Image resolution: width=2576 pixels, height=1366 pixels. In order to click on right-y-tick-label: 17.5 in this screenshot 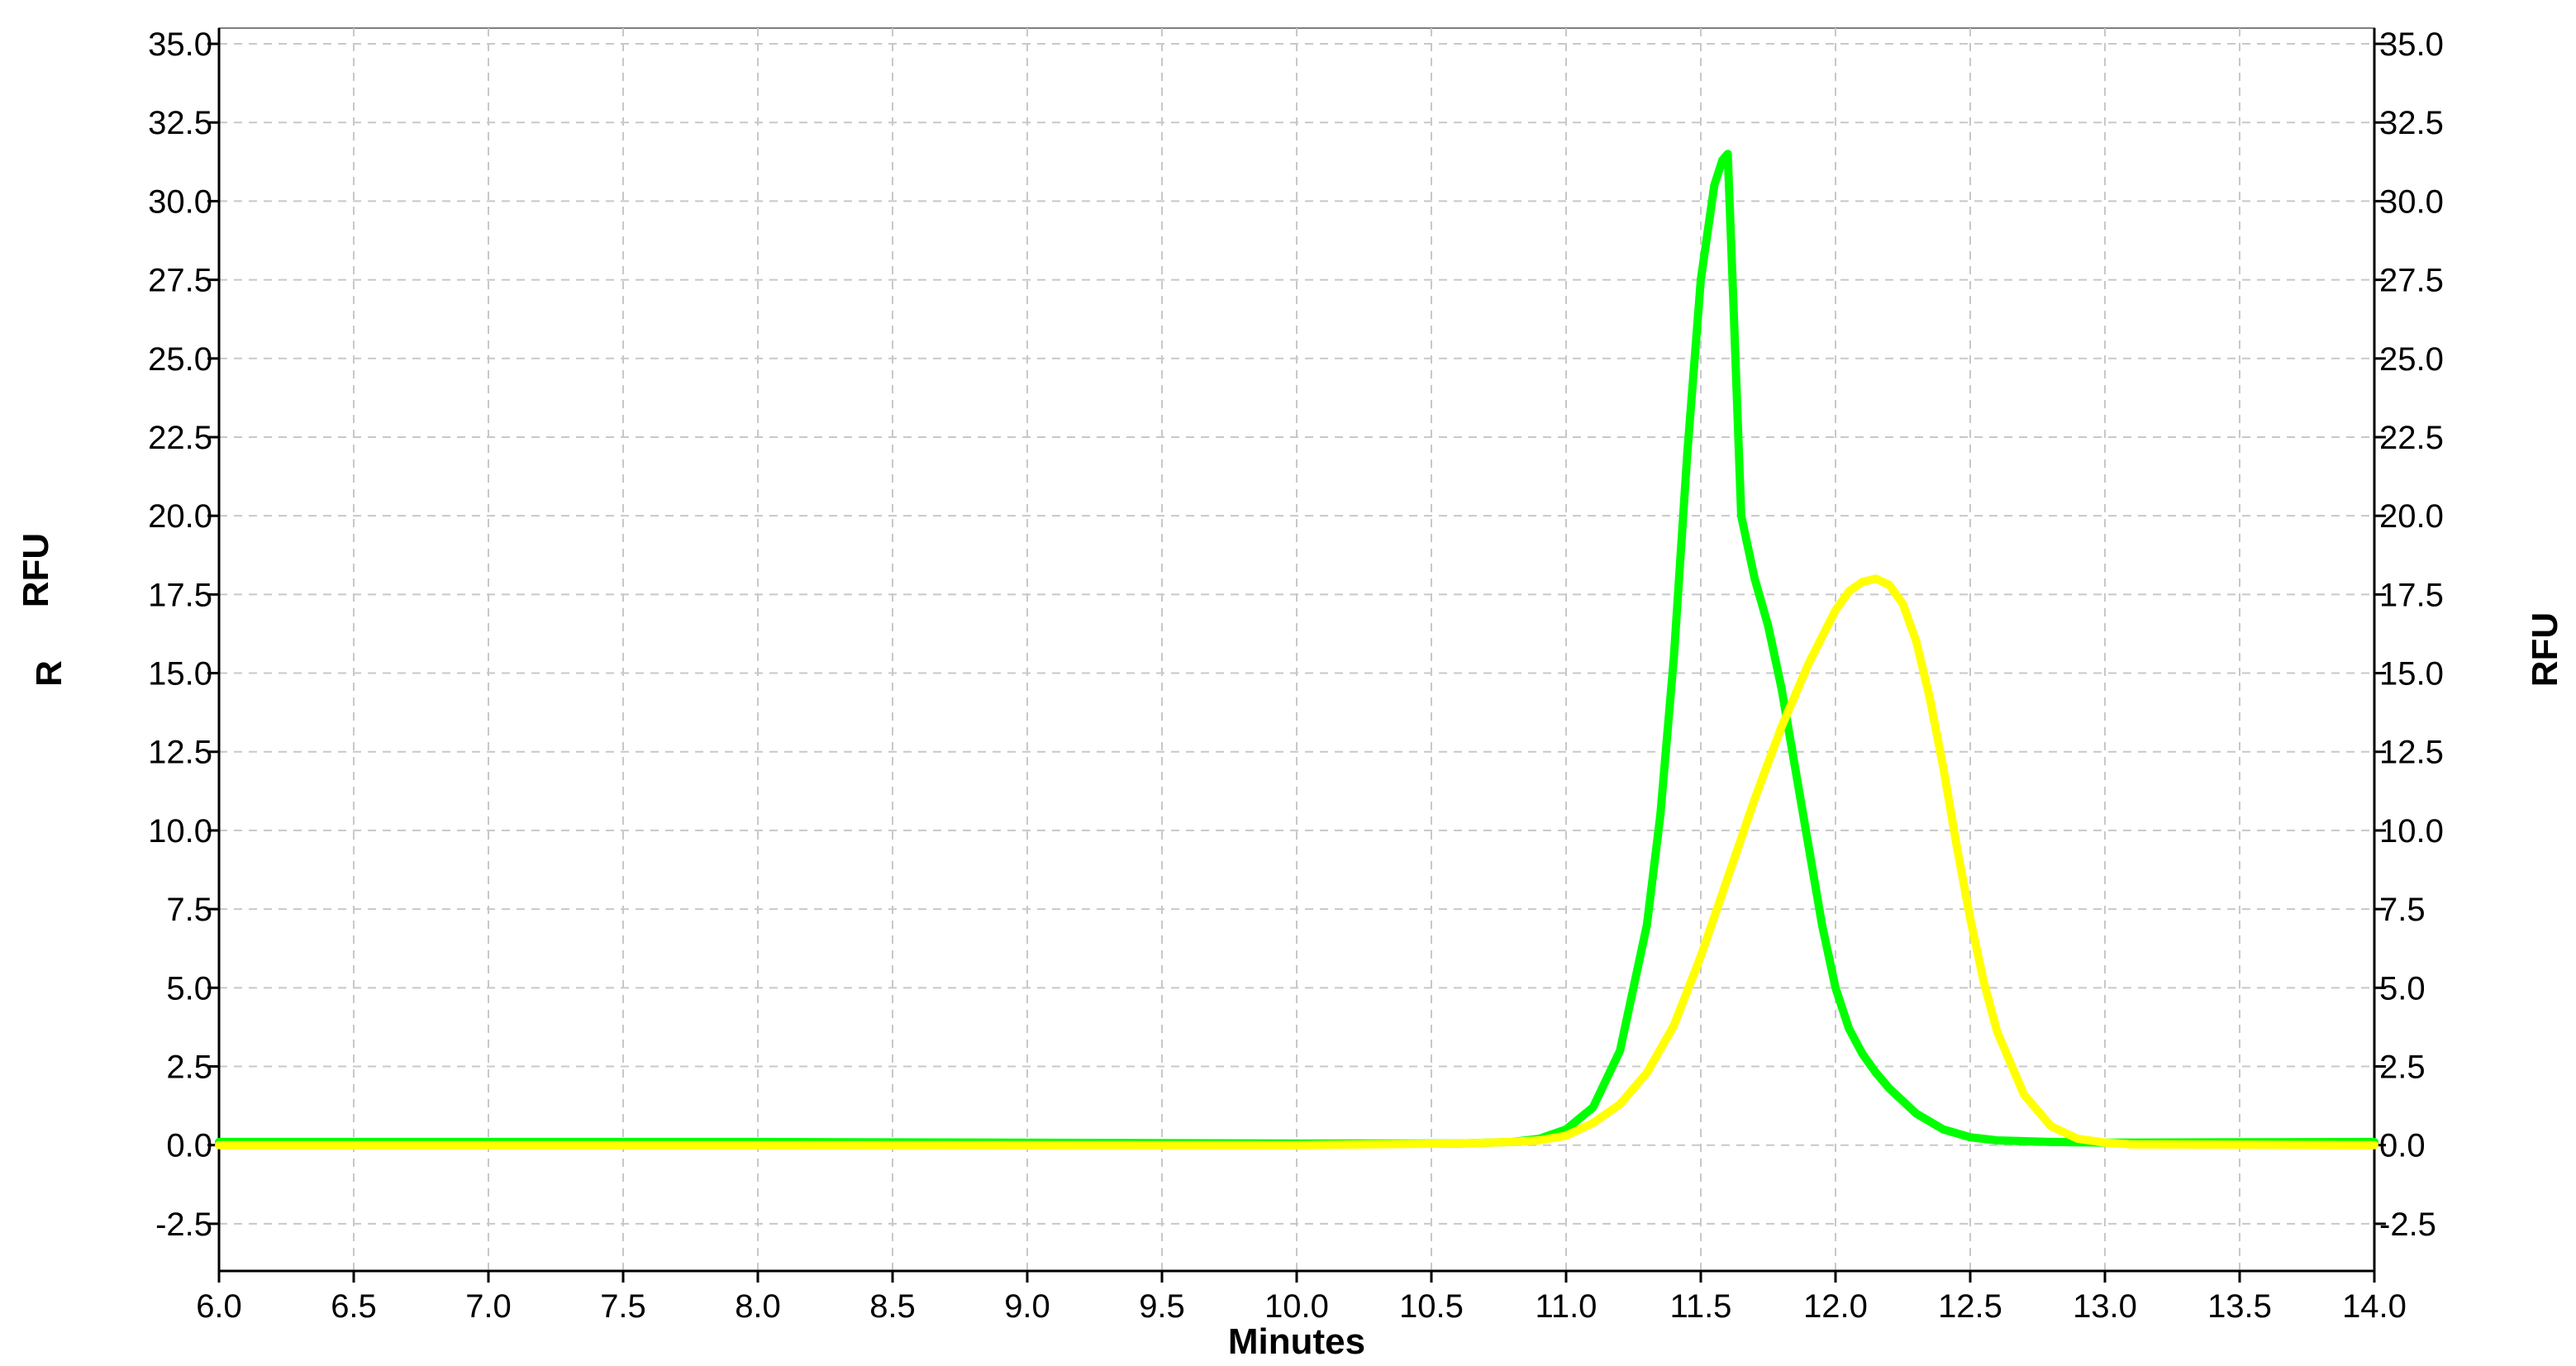, I will do `click(2411, 595)`.